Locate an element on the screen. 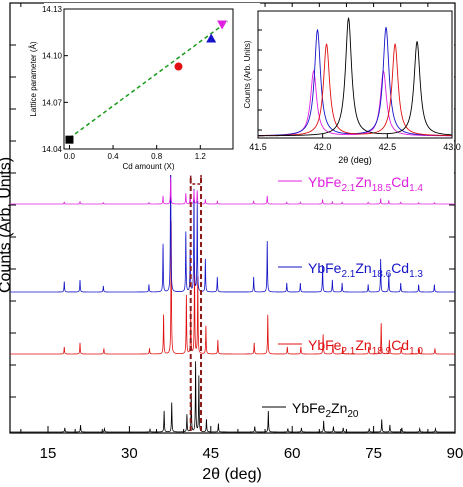 The width and height of the screenshot is (463, 487). inset-lattice-y-tick-label: 14.07 is located at coordinates (52, 102).